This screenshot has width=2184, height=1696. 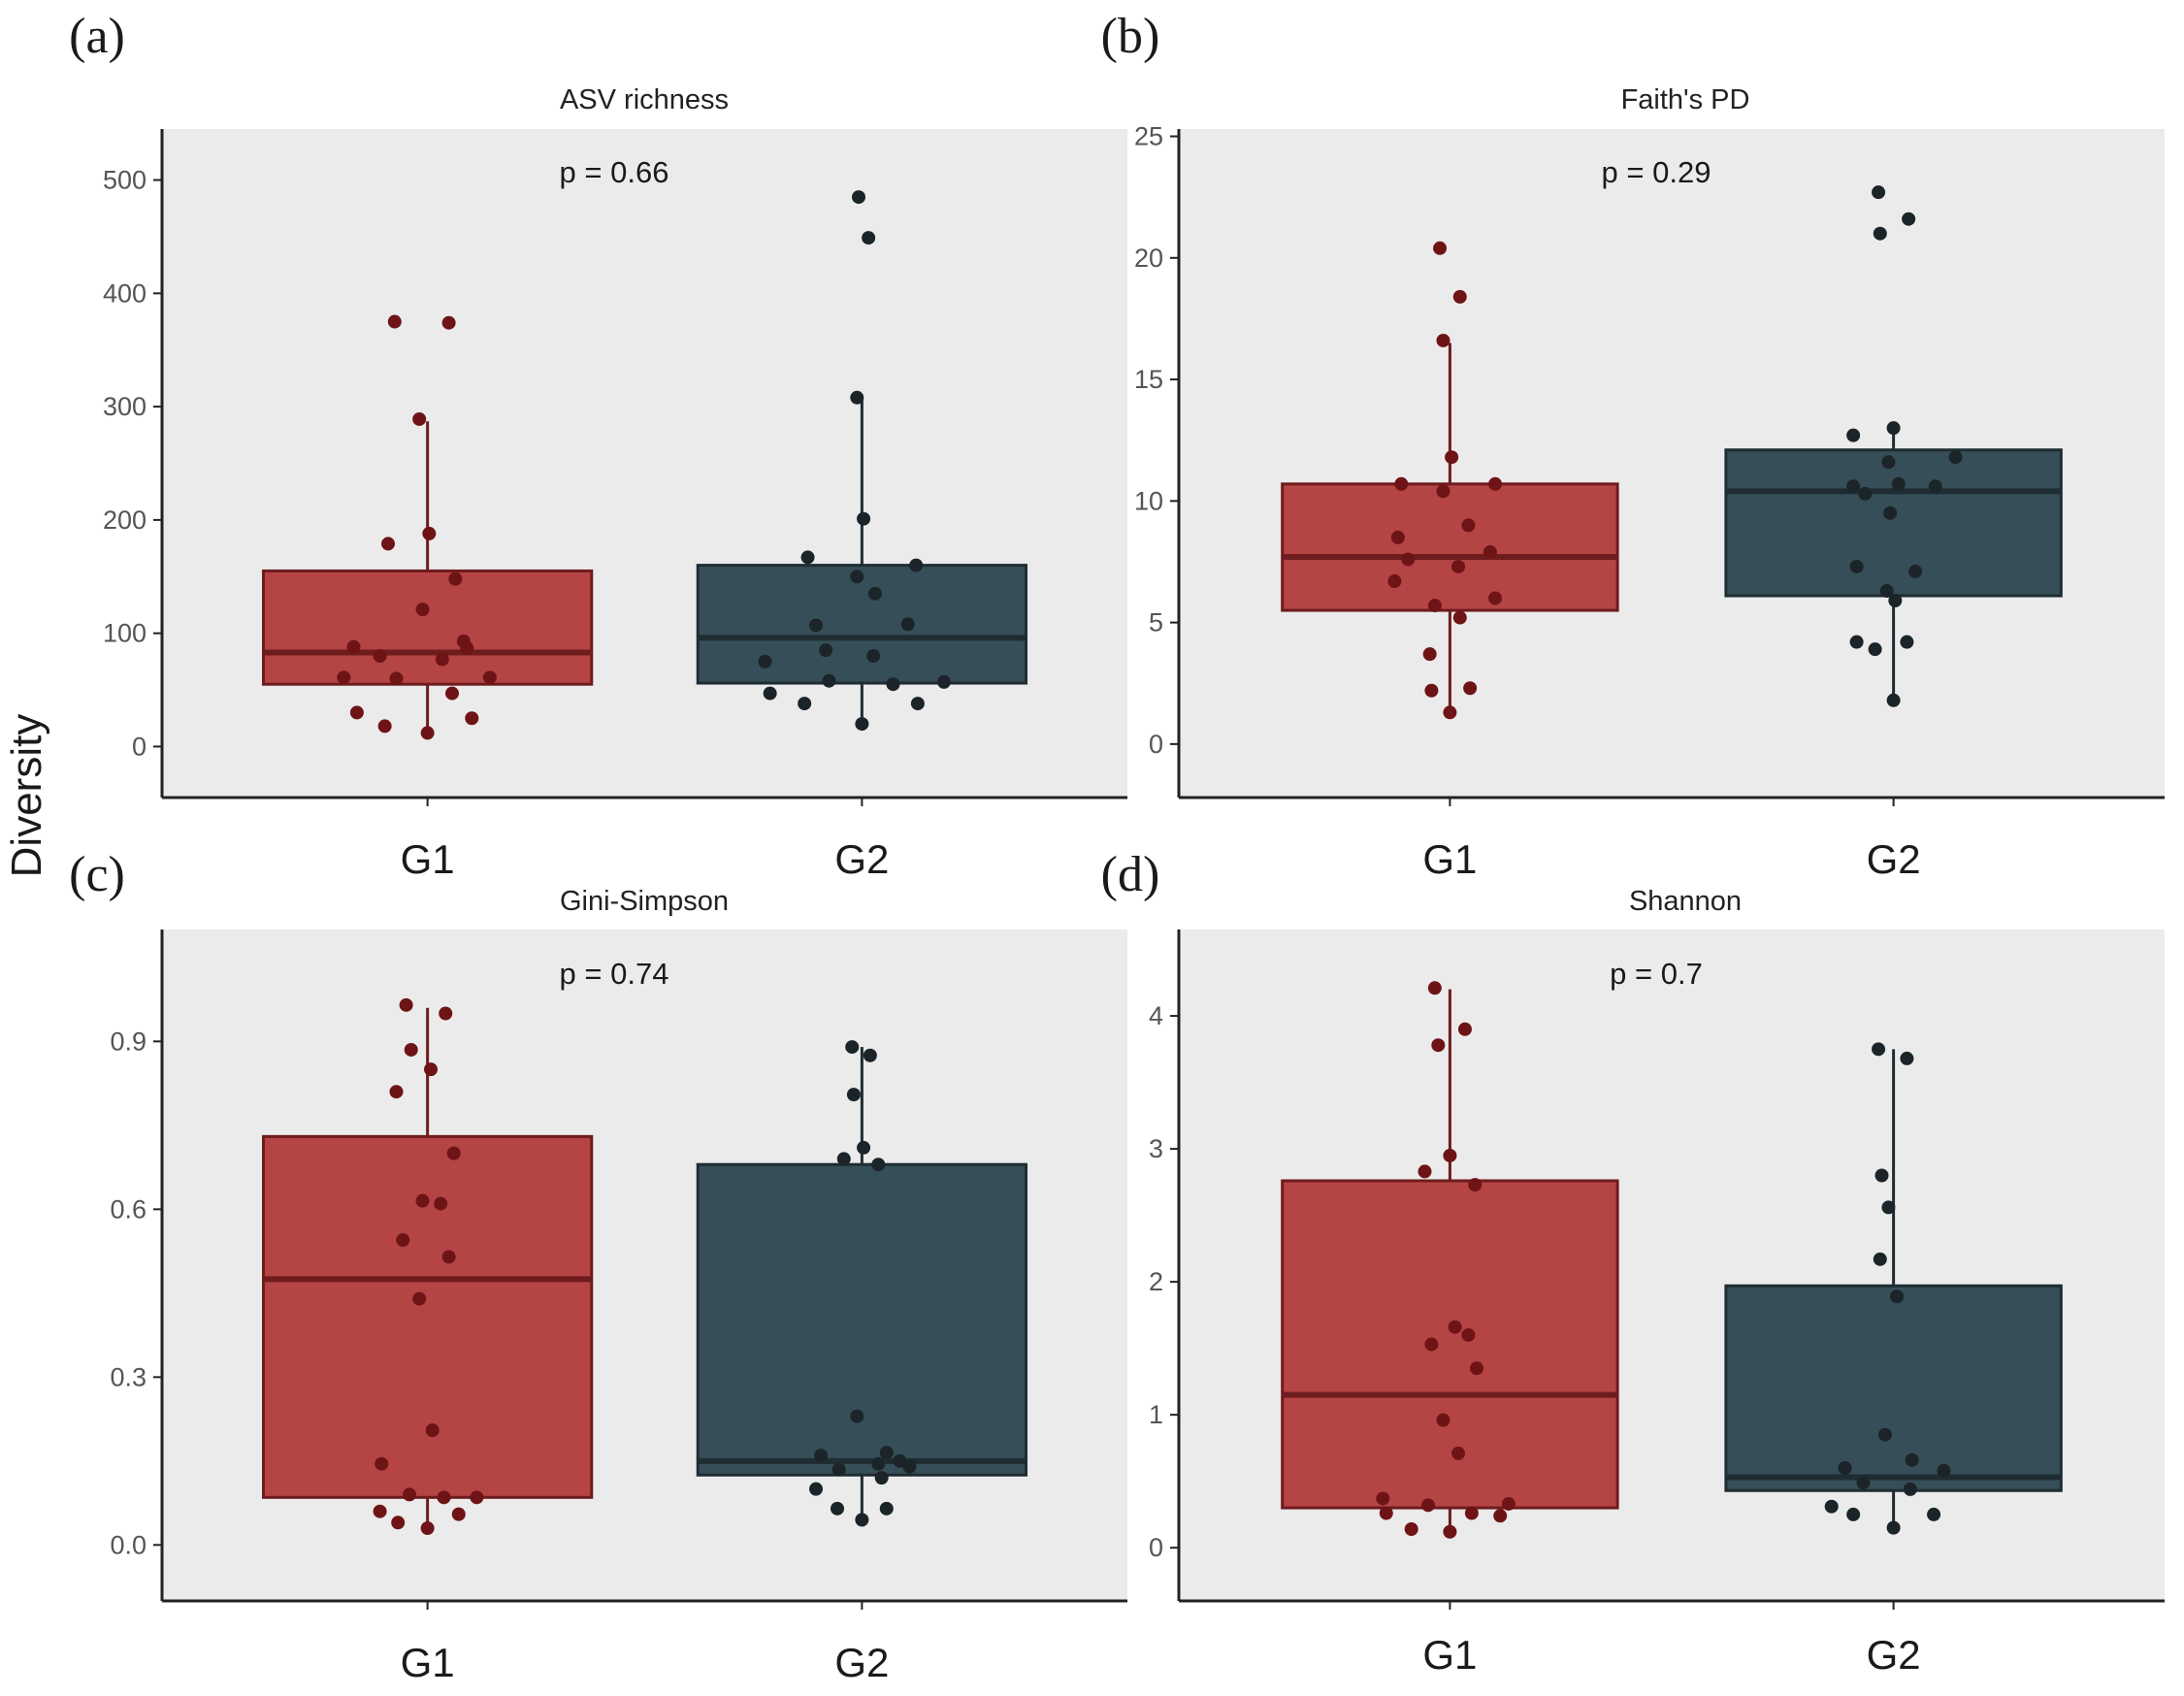 I want to click on y-tick-label: 0.9, so click(x=128, y=1041).